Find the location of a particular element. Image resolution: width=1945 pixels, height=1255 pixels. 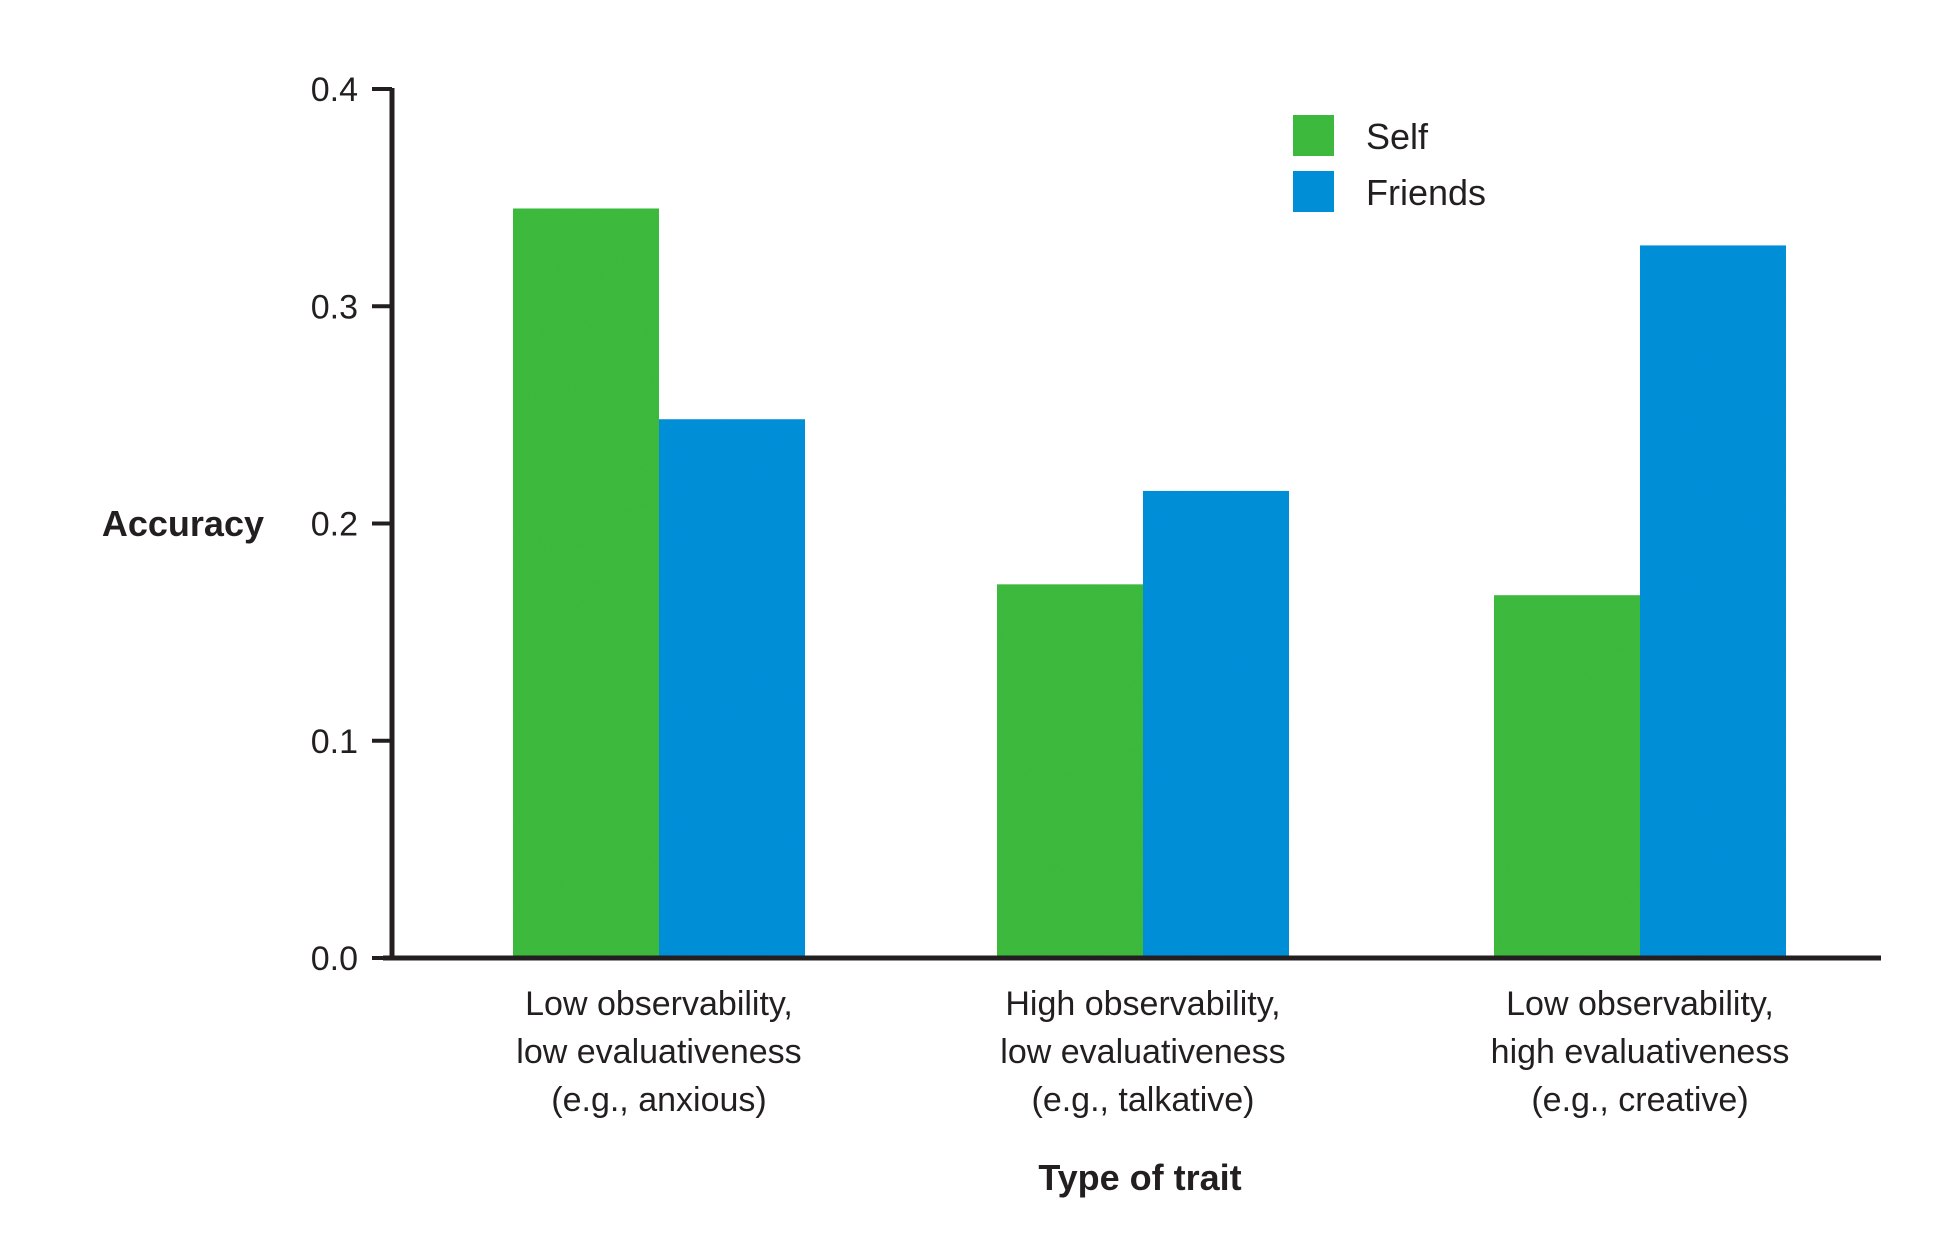

y-axis-title: Accuracy is located at coordinates (183, 523).